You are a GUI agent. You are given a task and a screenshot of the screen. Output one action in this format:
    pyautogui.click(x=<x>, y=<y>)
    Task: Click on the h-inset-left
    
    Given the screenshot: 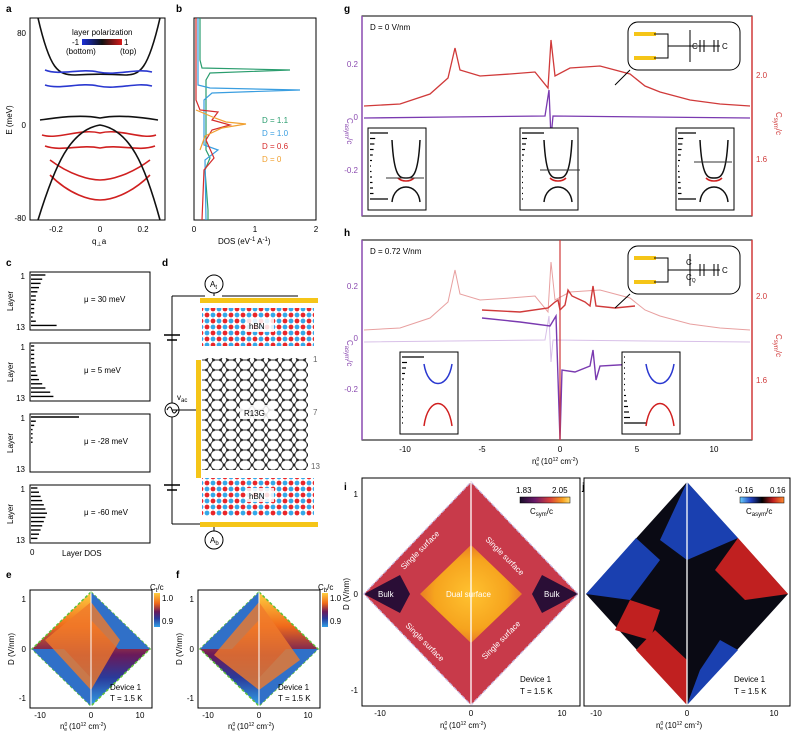 What is the action you would take?
    pyautogui.click(x=429, y=393)
    